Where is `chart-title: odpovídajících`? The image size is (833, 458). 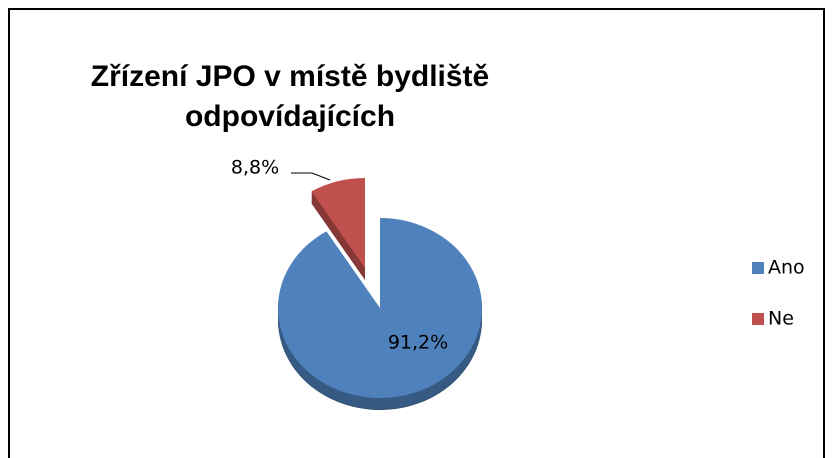
chart-title: odpovídajících is located at coordinates (290, 116).